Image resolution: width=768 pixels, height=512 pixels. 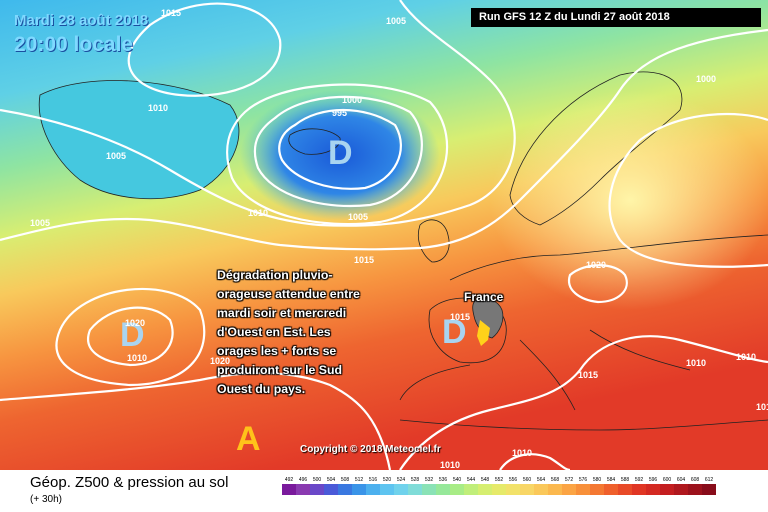 What do you see at coordinates (340, 113) in the screenshot?
I see `isobar-label: 995` at bounding box center [340, 113].